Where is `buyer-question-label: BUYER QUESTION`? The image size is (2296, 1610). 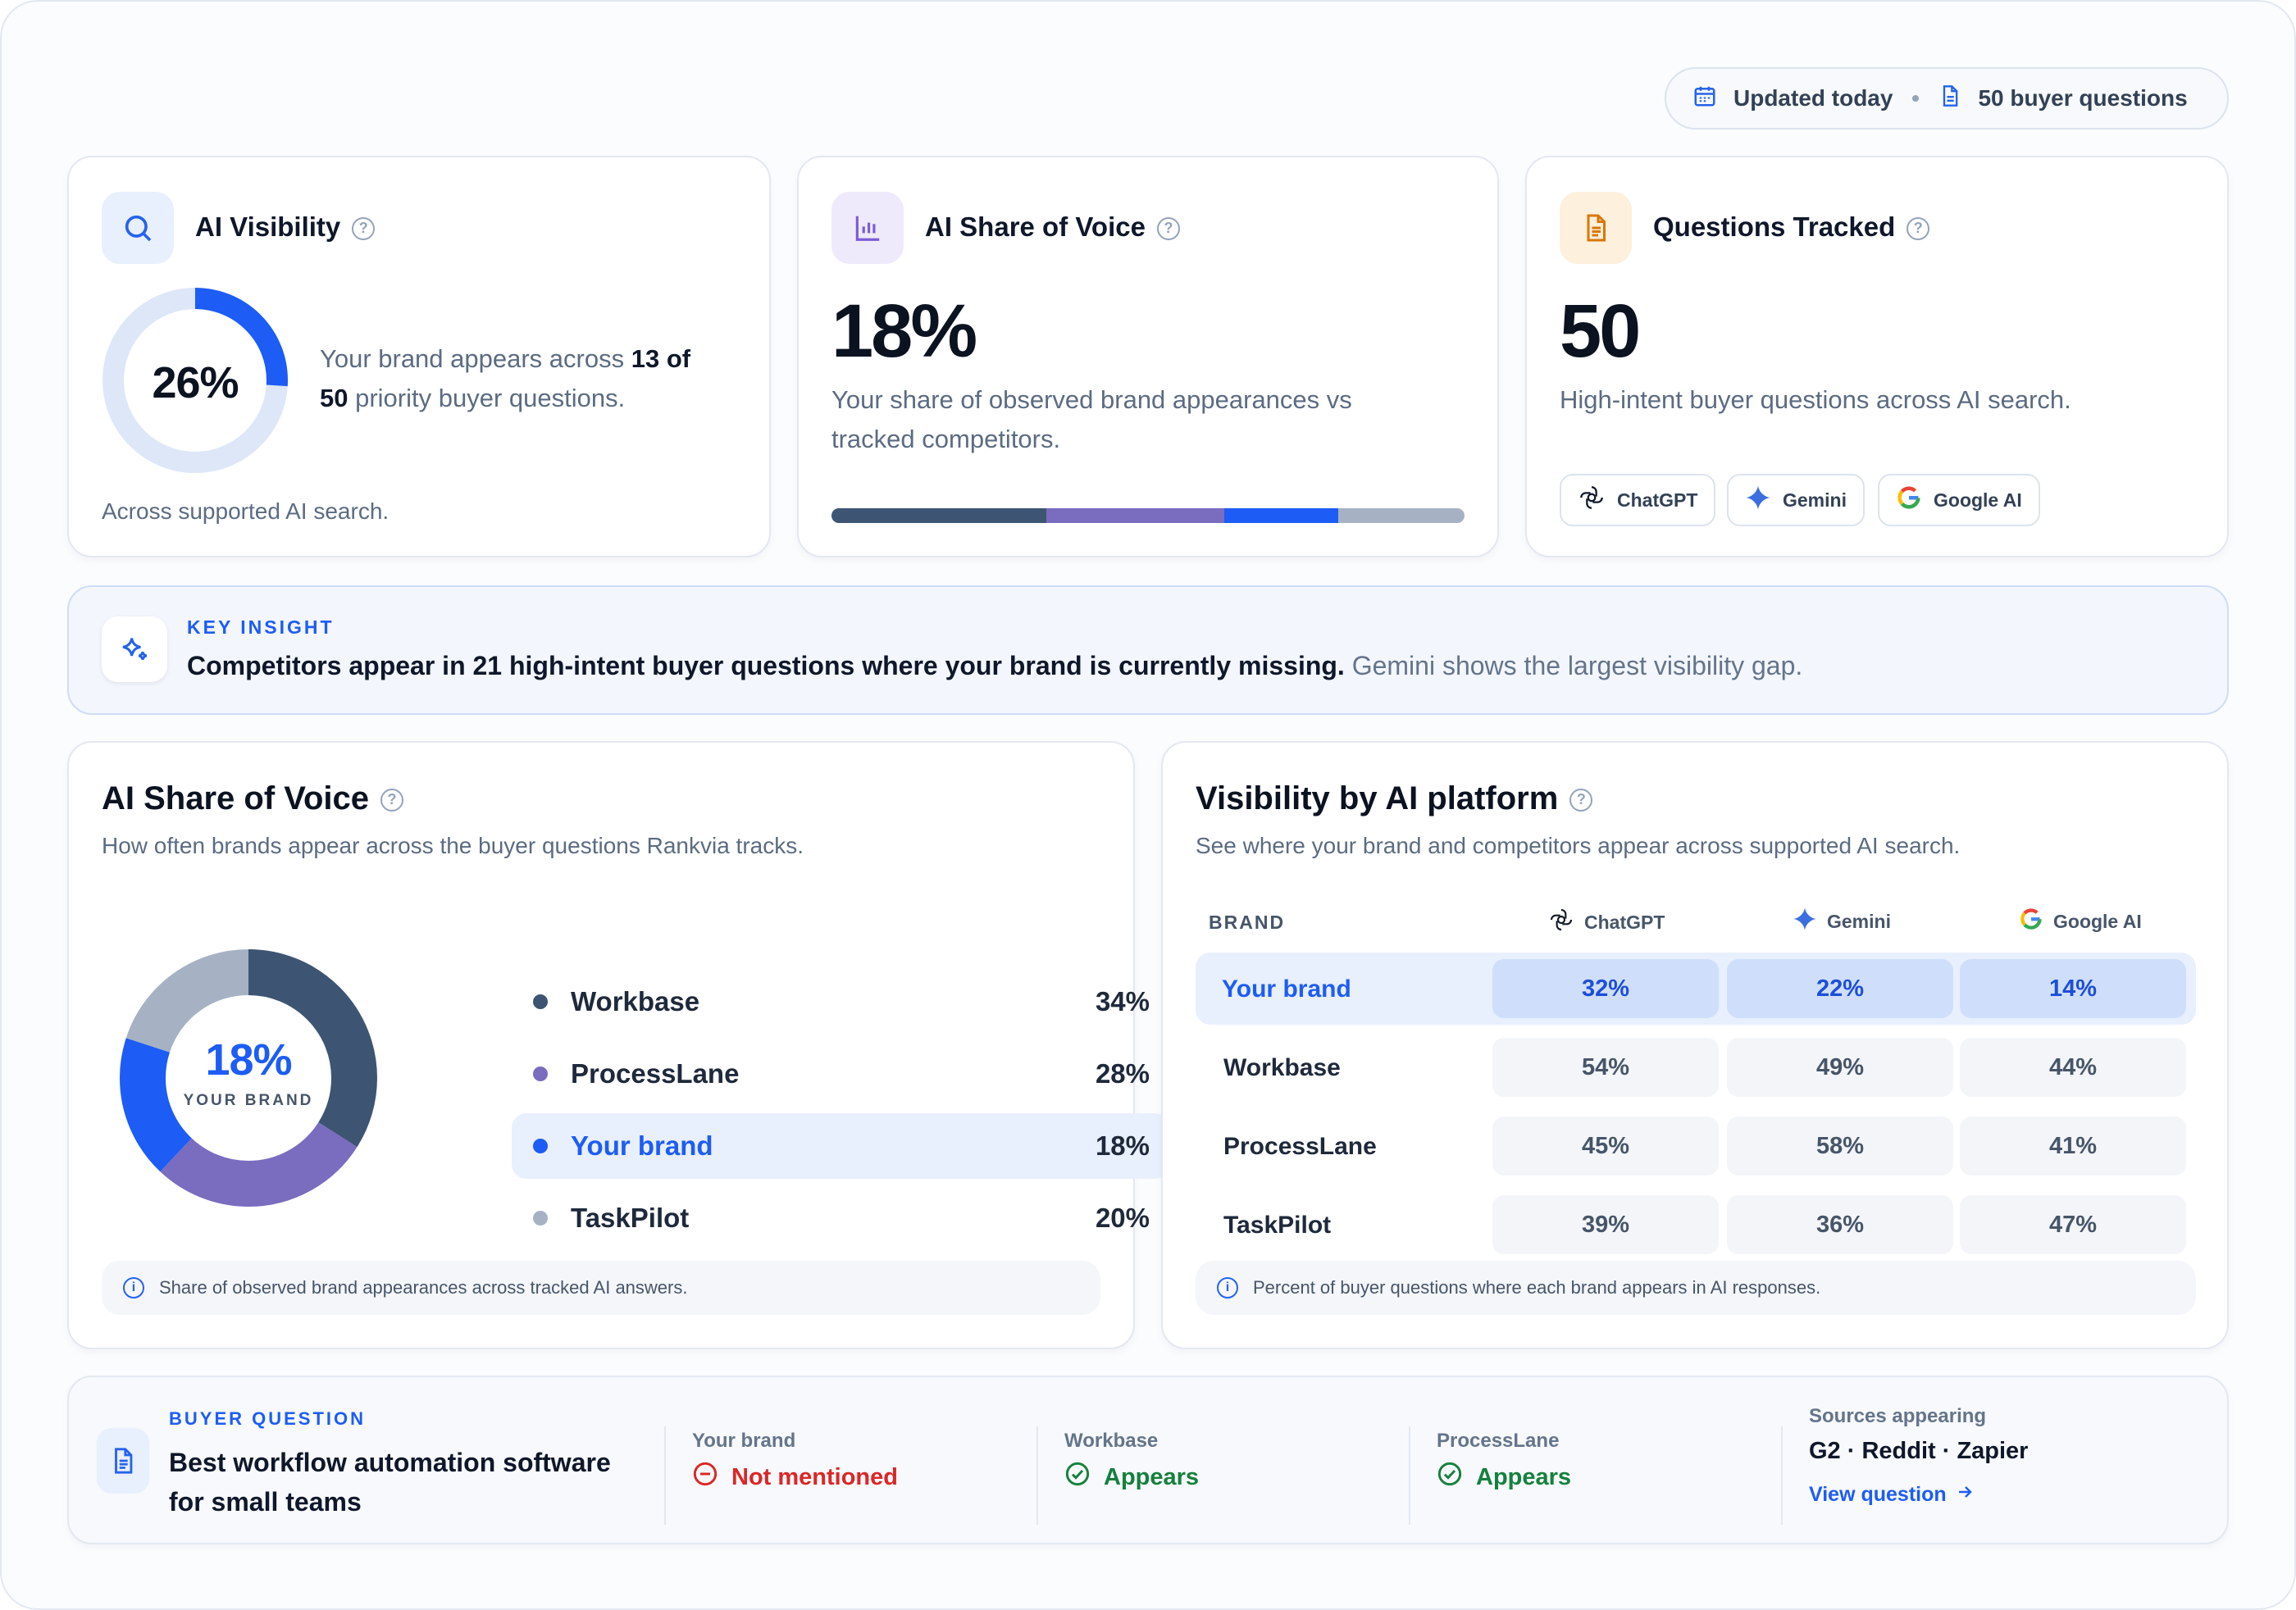
buyer-question-label: BUYER QUESTION is located at coordinates (268, 1418).